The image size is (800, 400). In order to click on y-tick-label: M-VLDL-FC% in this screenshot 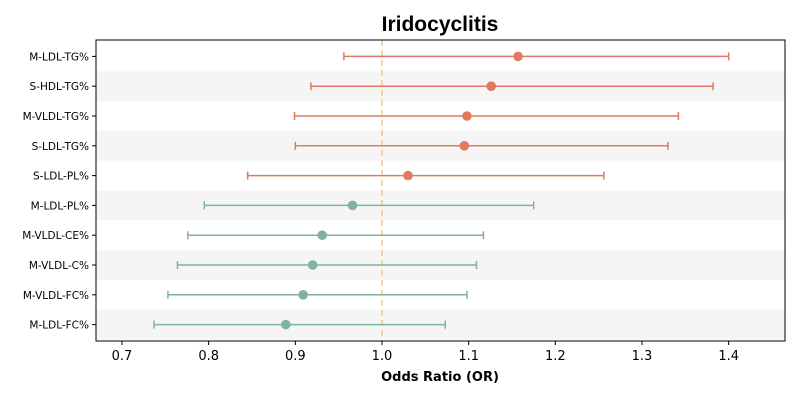, I will do `click(56, 296)`.